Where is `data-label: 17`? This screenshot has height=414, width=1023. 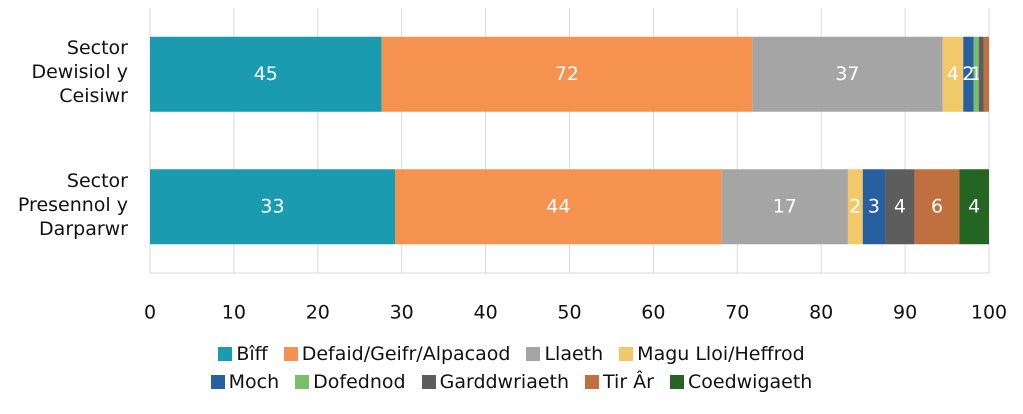 data-label: 17 is located at coordinates (785, 206).